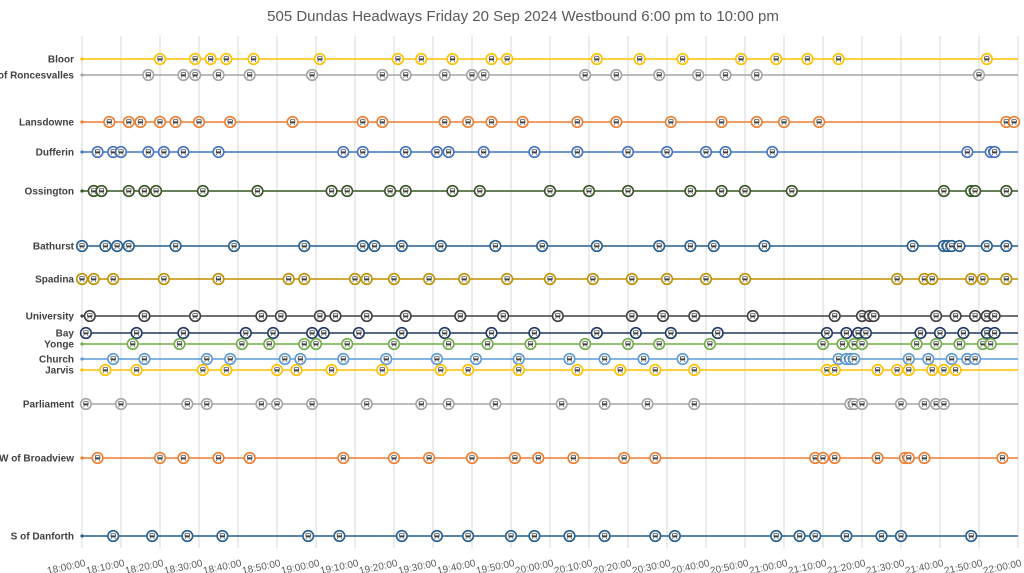 The height and width of the screenshot is (573, 1024). What do you see at coordinates (49, 405) in the screenshot?
I see `stop-label: Parliament` at bounding box center [49, 405].